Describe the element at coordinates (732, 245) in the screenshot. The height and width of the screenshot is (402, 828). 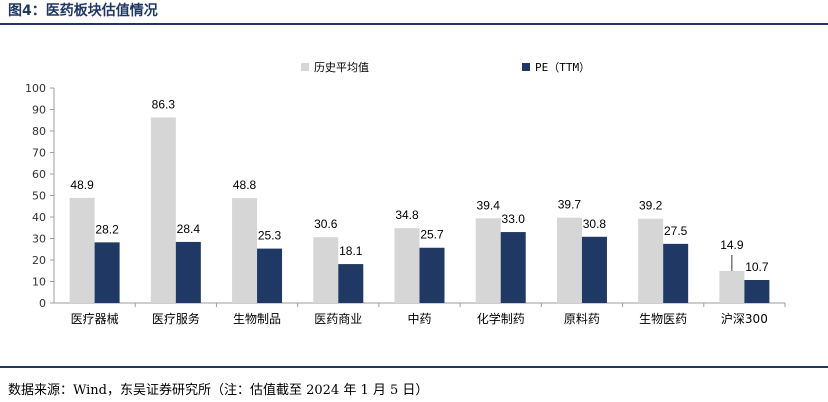
I see `data-label: 14.9` at that location.